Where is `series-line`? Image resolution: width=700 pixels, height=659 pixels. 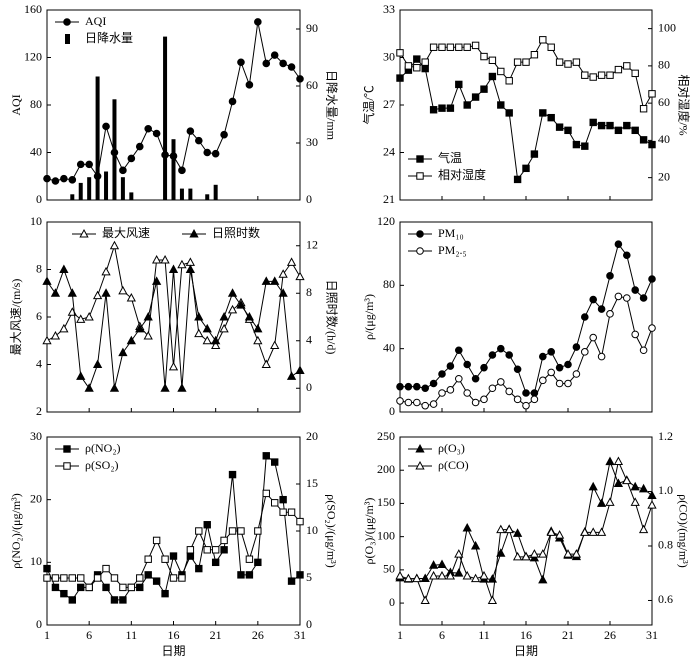 series-line is located at coordinates (526, 318).